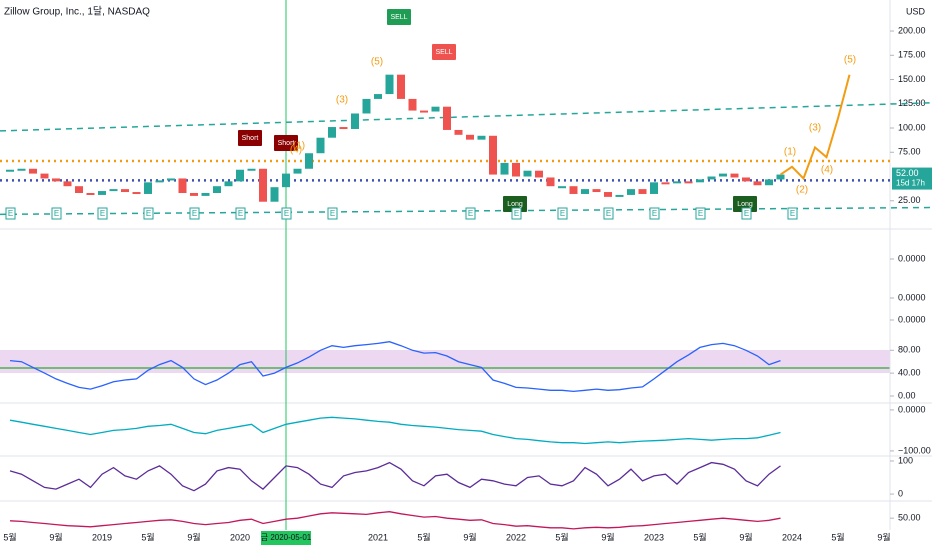 The image size is (932, 550). Describe the element at coordinates (909, 373) in the screenshot. I see `y-tick-label: 40.00` at that location.